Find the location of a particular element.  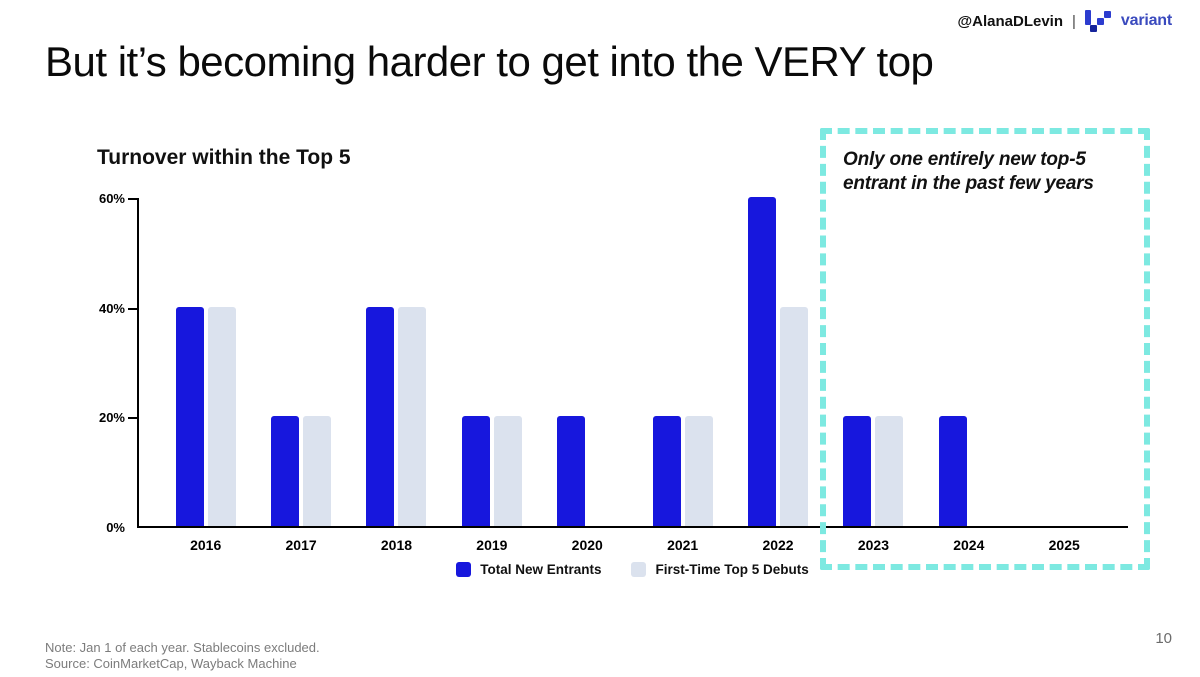

bar-group-2025: 2025 is located at coordinates (1064, 376).